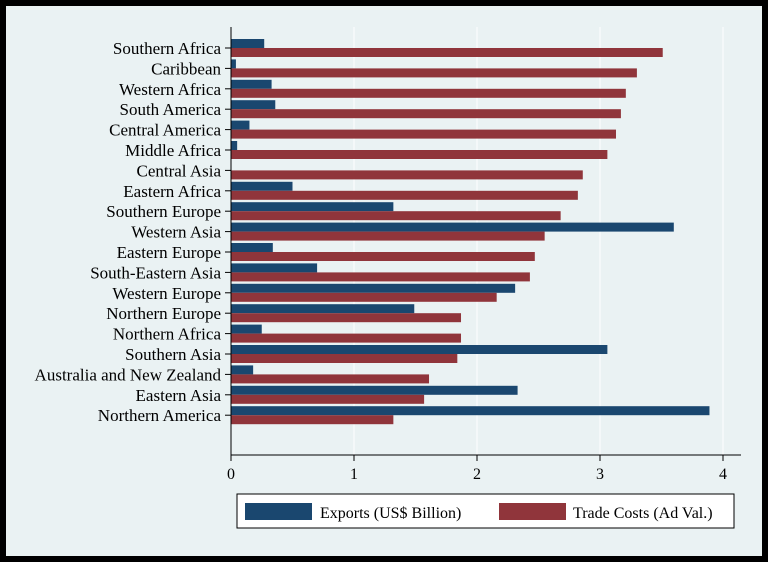 The image size is (768, 562). Describe the element at coordinates (163, 211) in the screenshot. I see `category-label-8: Southern Europe` at that location.